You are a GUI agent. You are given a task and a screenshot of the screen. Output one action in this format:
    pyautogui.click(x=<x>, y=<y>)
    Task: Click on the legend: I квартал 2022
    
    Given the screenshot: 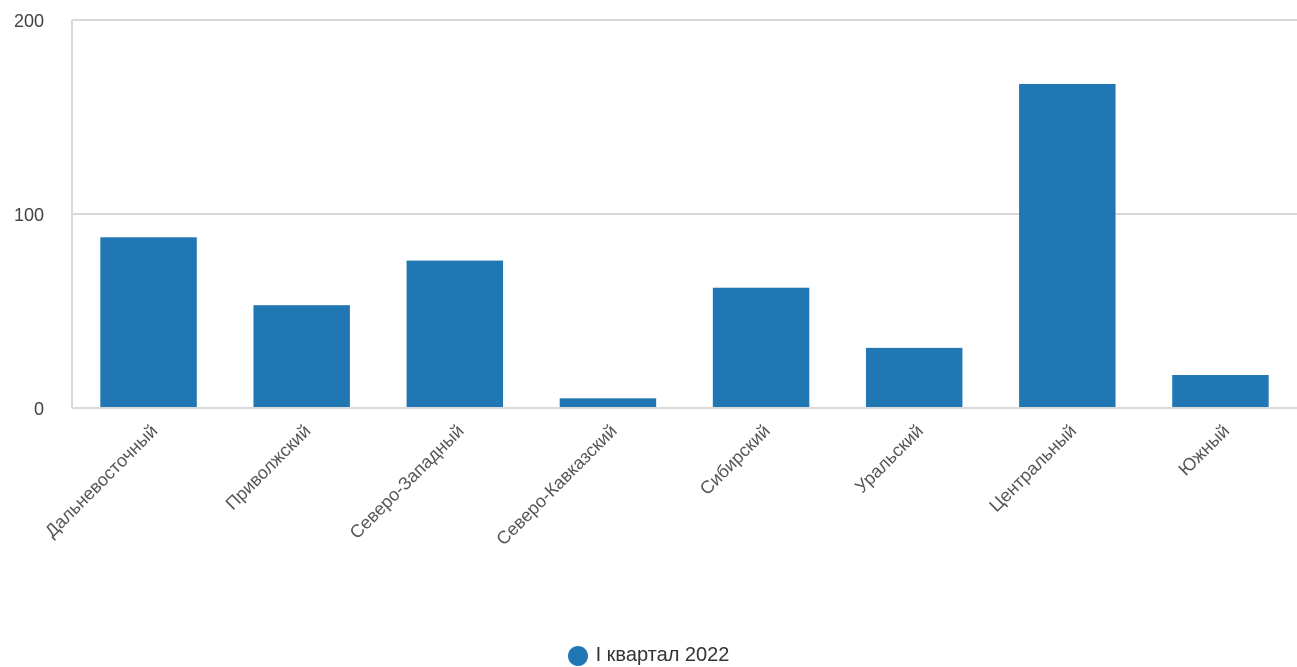 What is the action you would take?
    pyautogui.click(x=648, y=655)
    